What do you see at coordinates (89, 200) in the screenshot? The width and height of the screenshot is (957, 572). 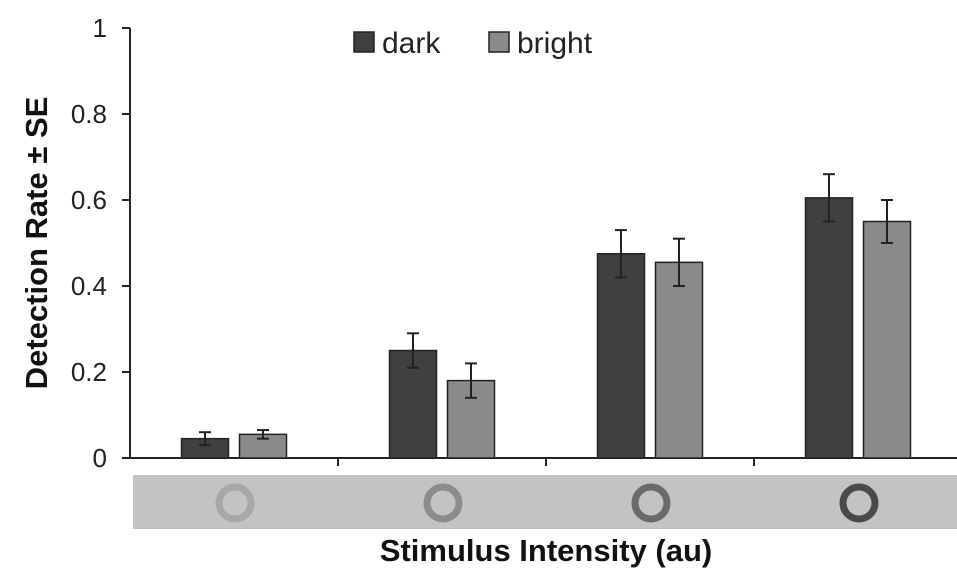 I see `y-tick-label: 0.6` at bounding box center [89, 200].